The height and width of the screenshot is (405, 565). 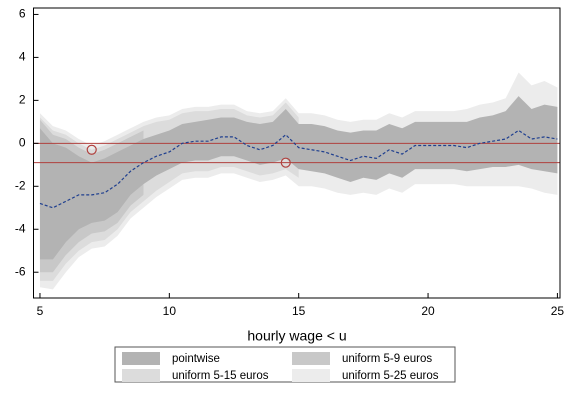 I want to click on x-axis-label: hourly wage < u, so click(x=296, y=336).